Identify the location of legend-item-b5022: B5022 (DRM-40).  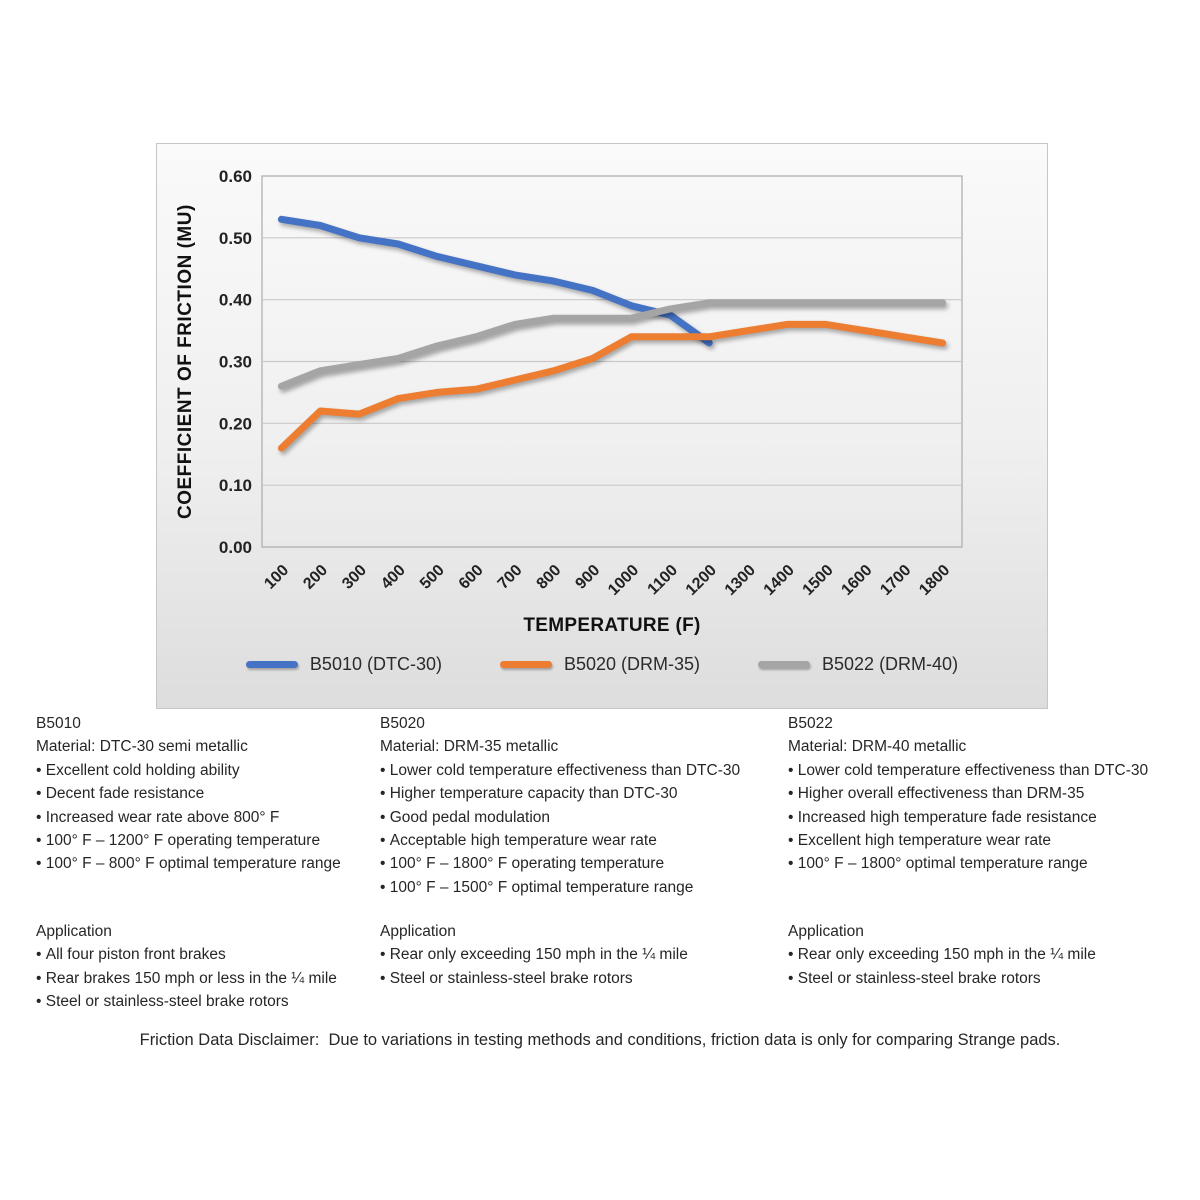
(858, 664).